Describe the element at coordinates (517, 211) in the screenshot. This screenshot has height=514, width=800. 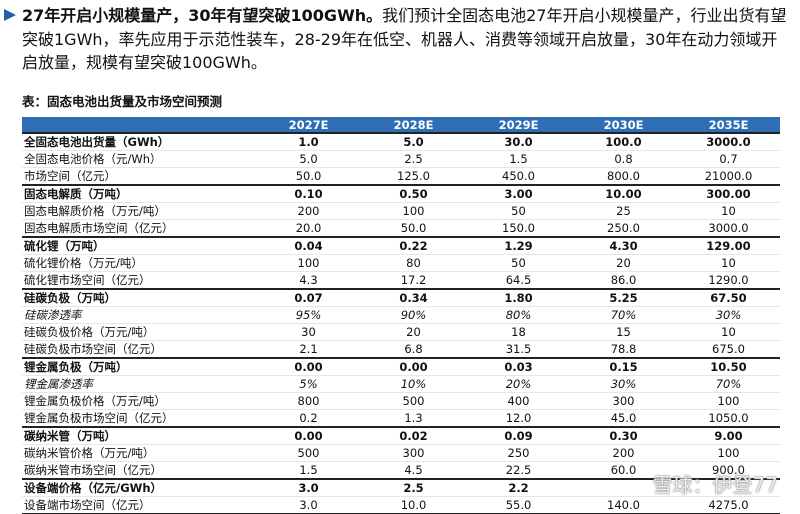
I see `table-cell: 50` at that location.